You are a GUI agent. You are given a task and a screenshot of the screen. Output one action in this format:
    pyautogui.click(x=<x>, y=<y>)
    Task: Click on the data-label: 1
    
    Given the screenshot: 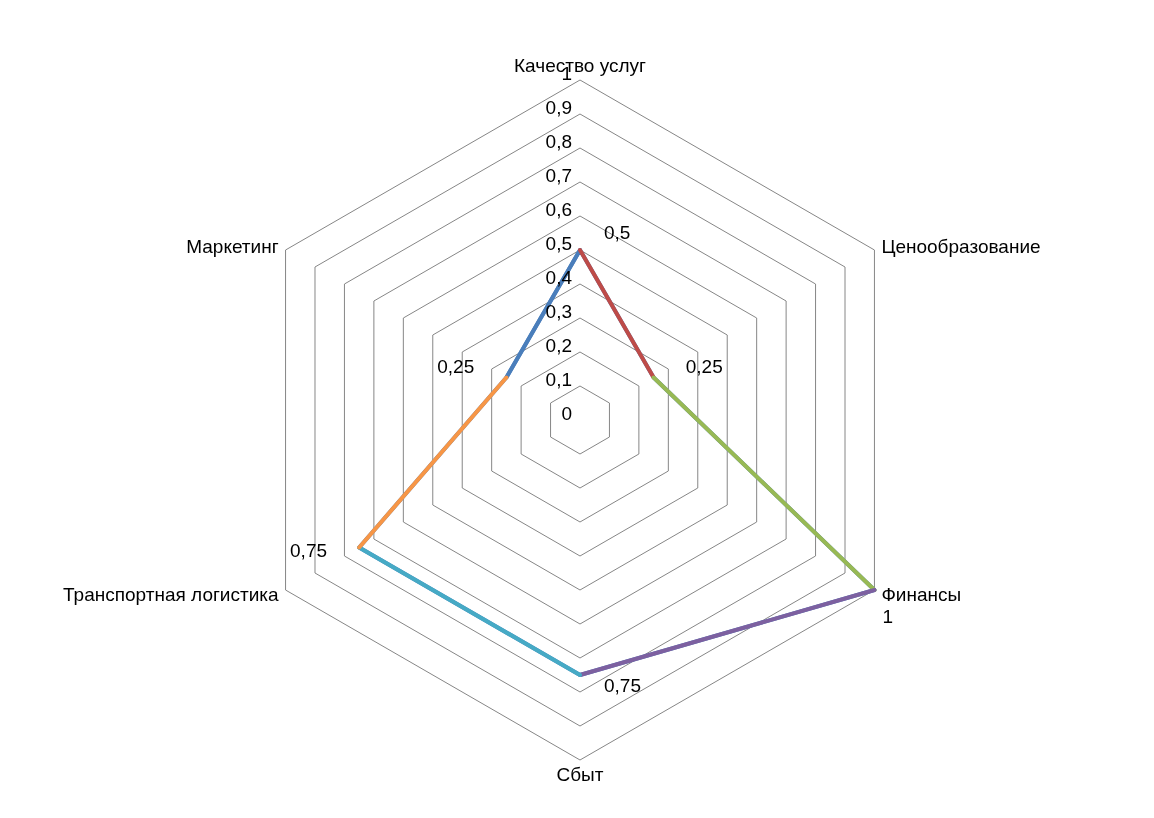 What is the action you would take?
    pyautogui.click(x=888, y=616)
    